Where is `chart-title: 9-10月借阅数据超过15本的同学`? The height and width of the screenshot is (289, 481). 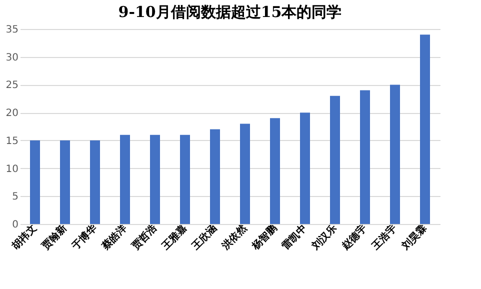
chart-title: 9-10月借阅数据超过15本的同学 is located at coordinates (230, 12).